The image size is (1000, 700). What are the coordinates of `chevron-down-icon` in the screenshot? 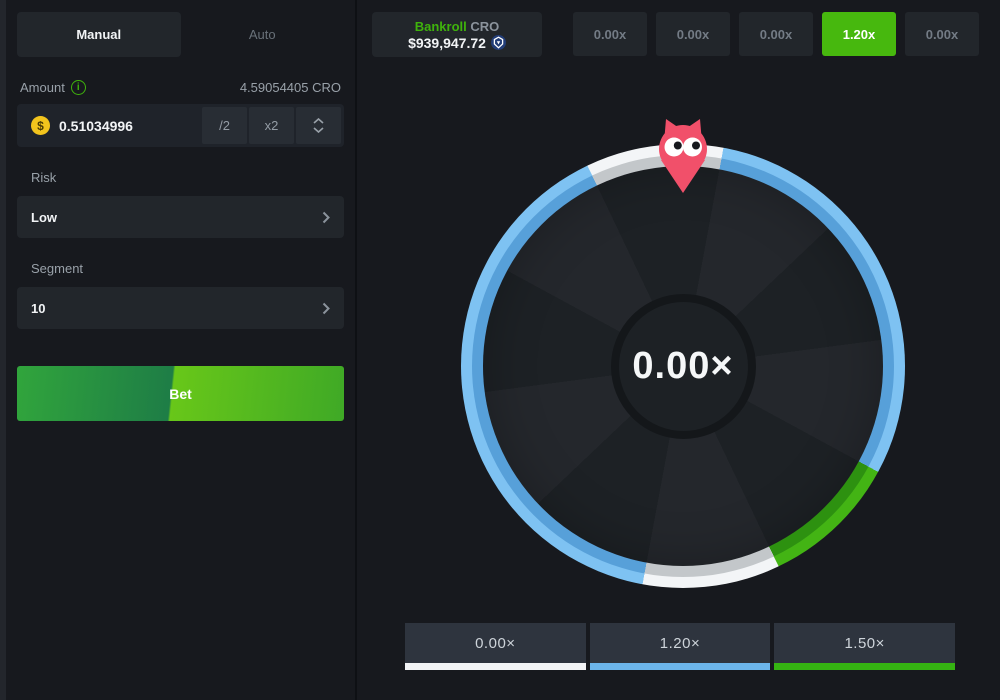 It's located at (318, 130).